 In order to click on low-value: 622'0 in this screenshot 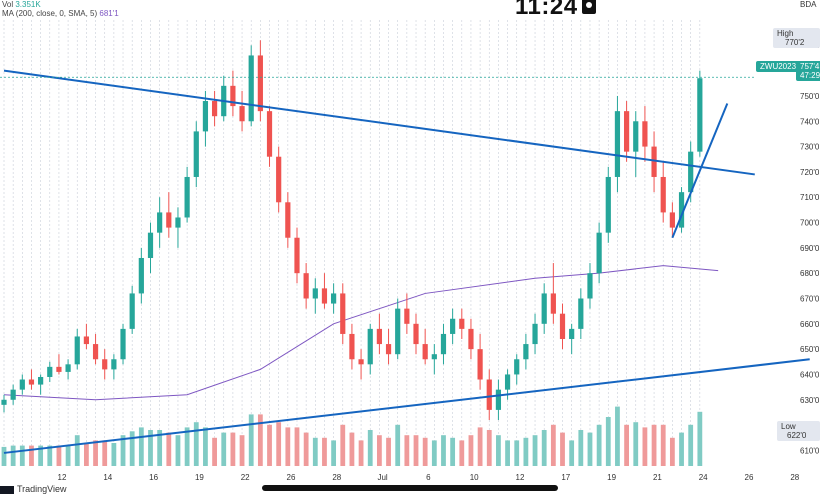, I will do `click(797, 435)`.